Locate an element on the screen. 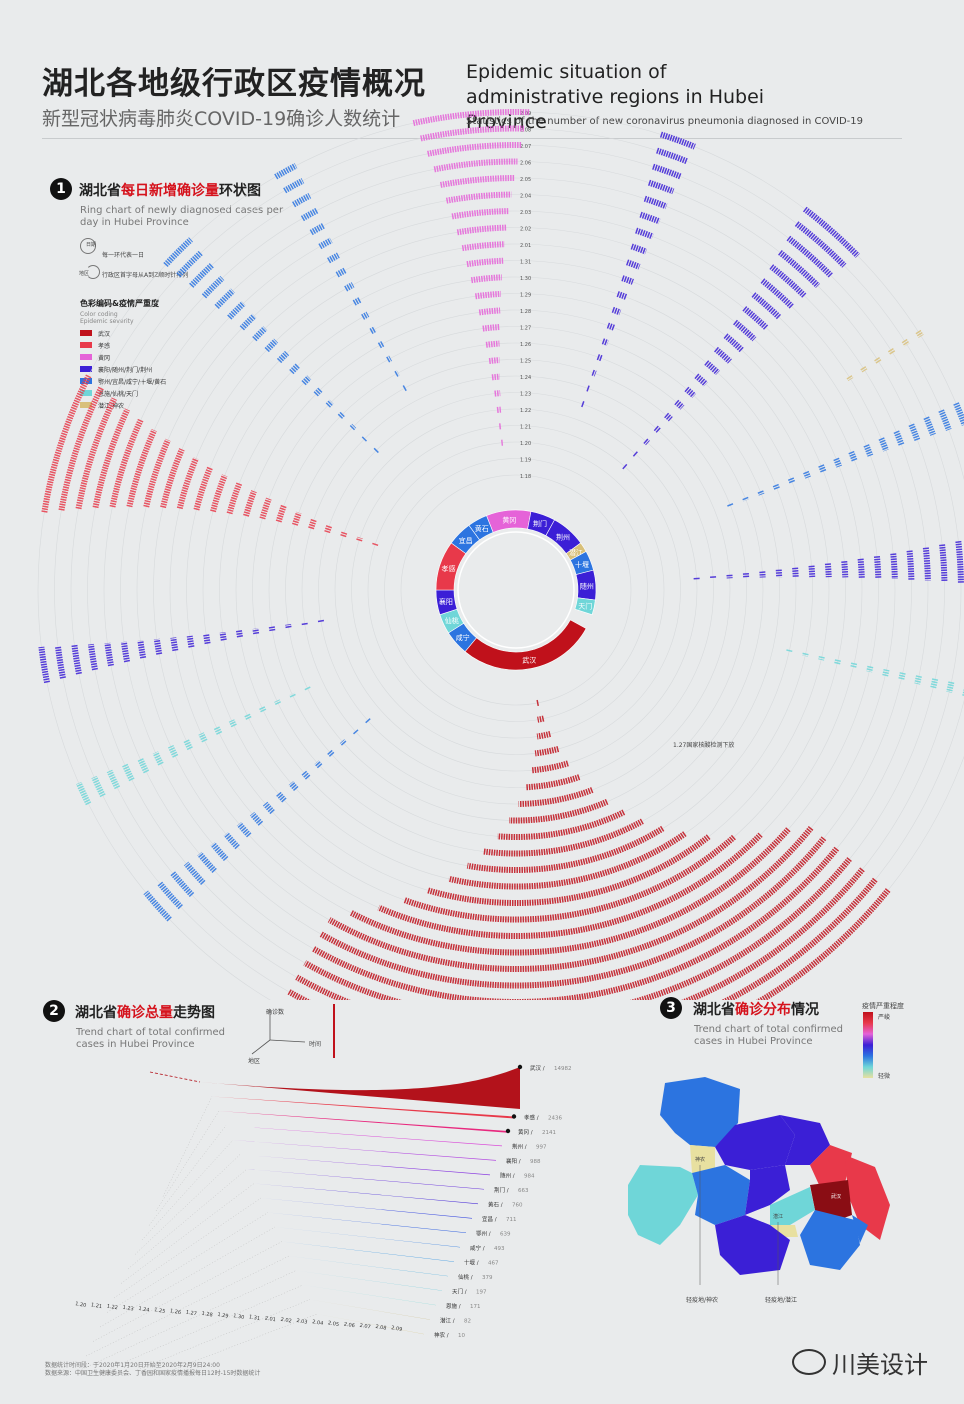 The image size is (964, 1404). region-segment-label: 孝感 is located at coordinates (448, 568).